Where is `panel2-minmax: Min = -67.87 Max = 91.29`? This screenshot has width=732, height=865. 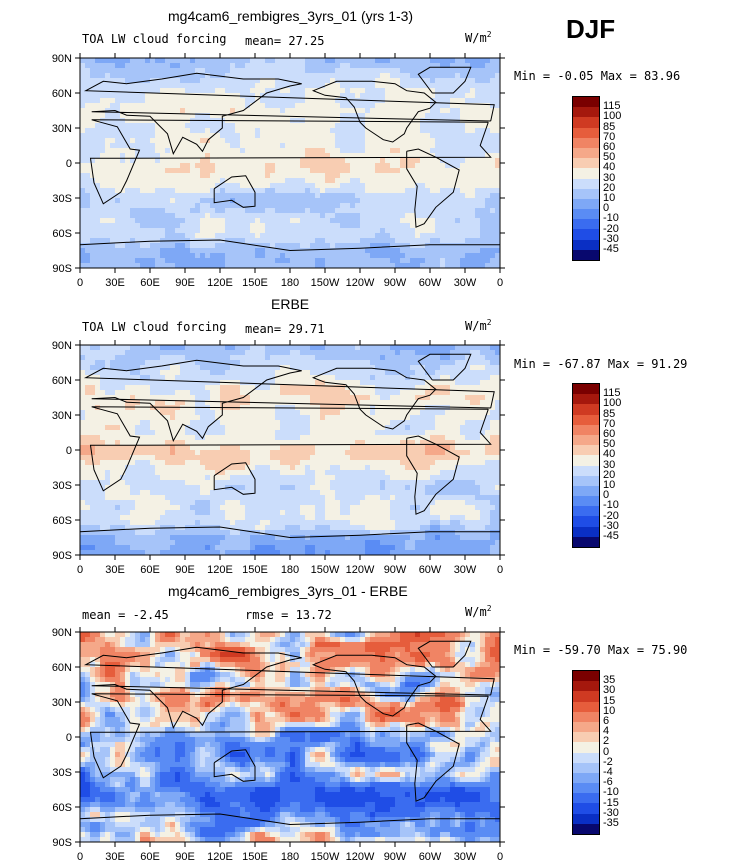 panel2-minmax: Min = -67.87 Max = 91.29 is located at coordinates (601, 364).